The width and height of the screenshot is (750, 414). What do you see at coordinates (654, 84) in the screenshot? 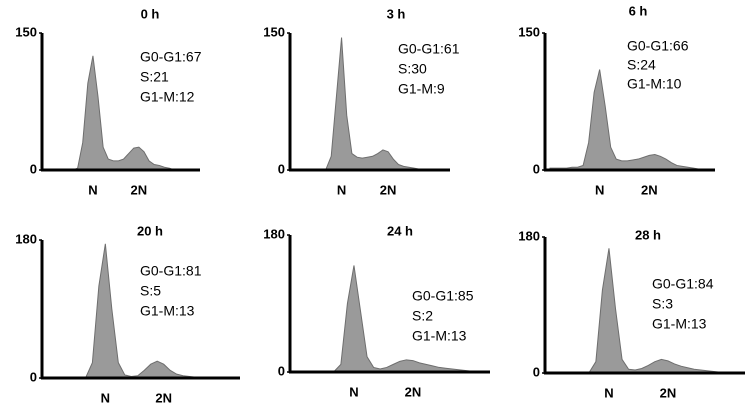
I see `annotation: G1-M:10` at bounding box center [654, 84].